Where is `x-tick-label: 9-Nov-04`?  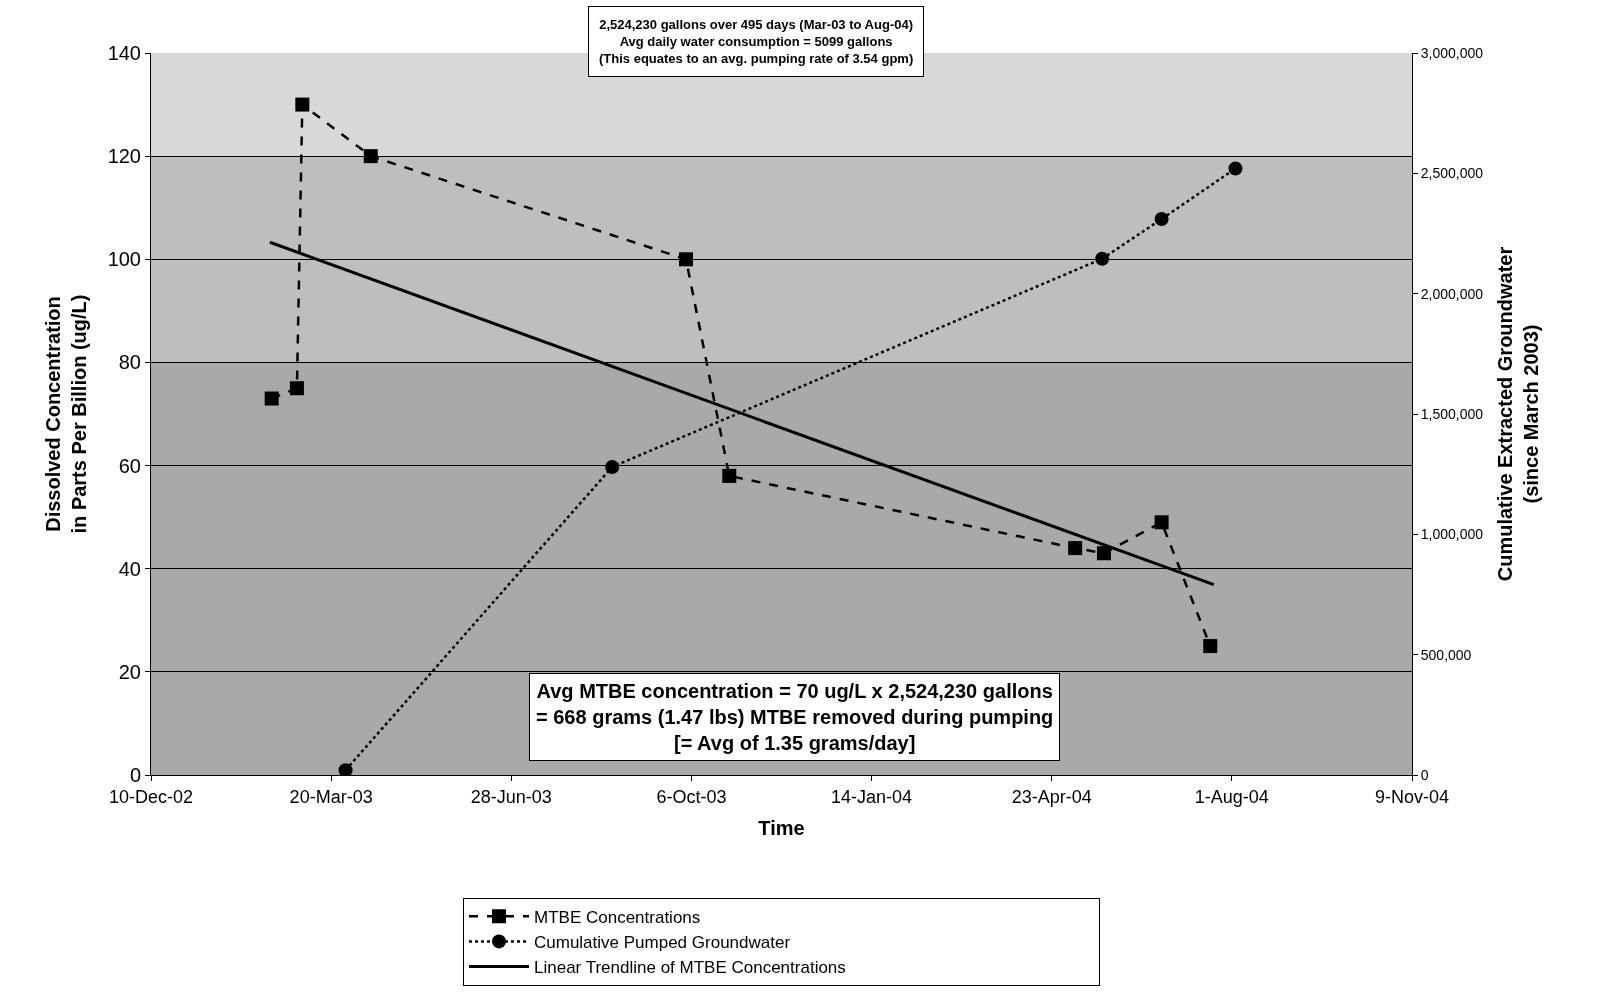
x-tick-label: 9-Nov-04 is located at coordinates (1412, 796).